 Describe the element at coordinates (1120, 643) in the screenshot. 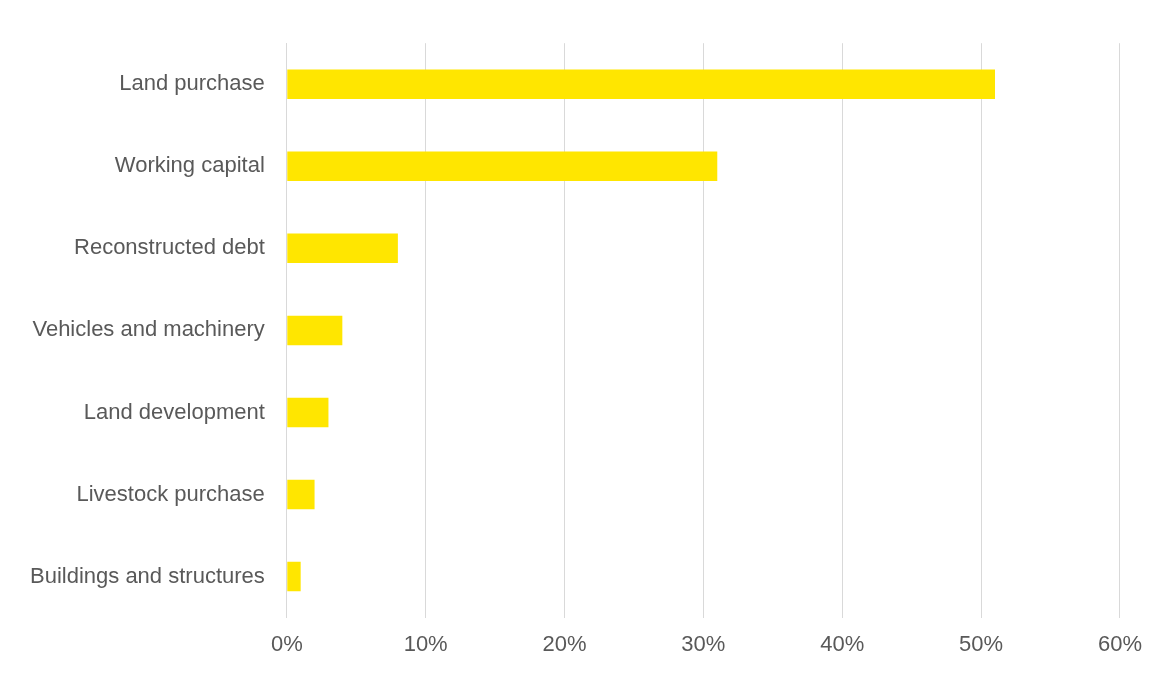

I see `x-tick-label: 60%` at that location.